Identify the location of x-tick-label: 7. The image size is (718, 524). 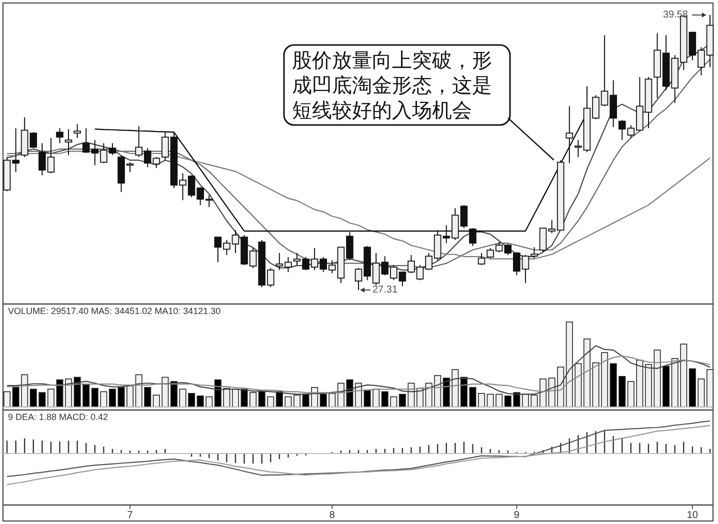
(130, 515).